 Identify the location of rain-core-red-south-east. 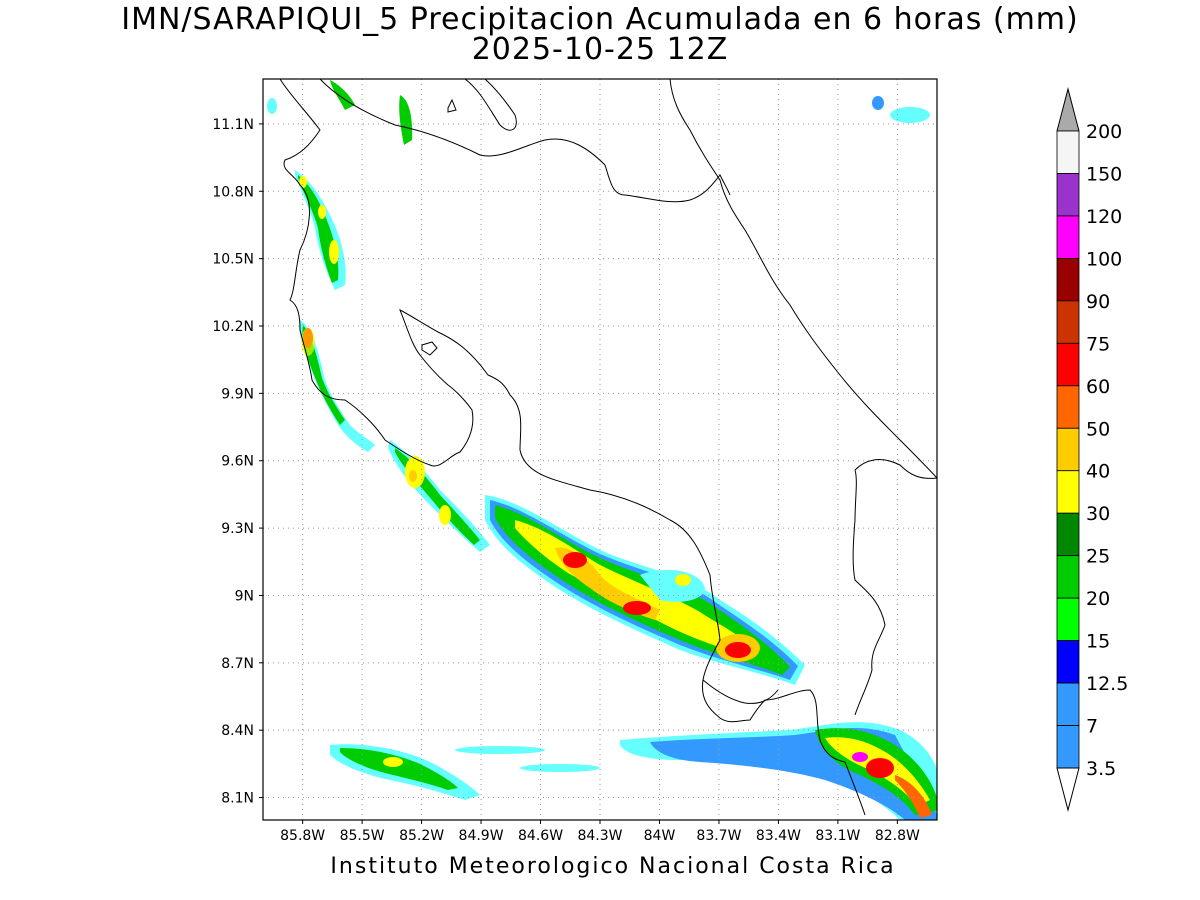
(880, 768).